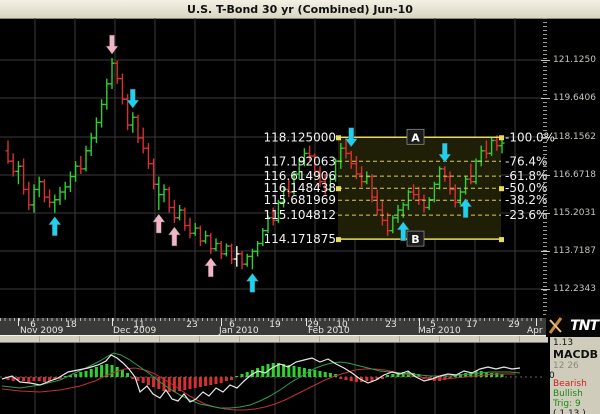 The height and width of the screenshot is (414, 600). I want to click on fib-percent-label: -38.2%, so click(526, 200).